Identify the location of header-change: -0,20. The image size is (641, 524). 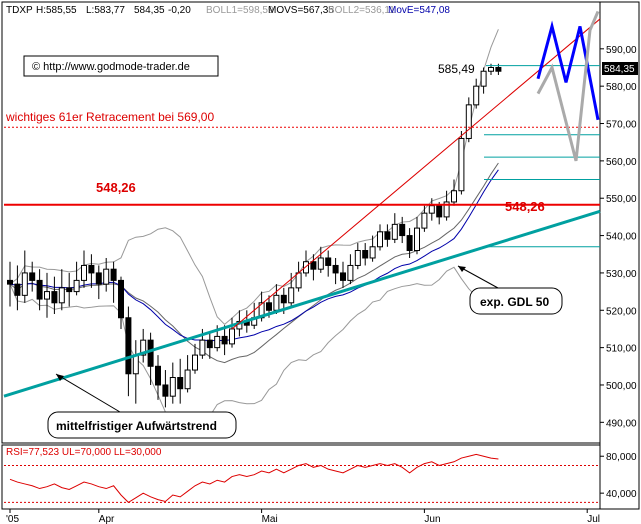
(179, 10).